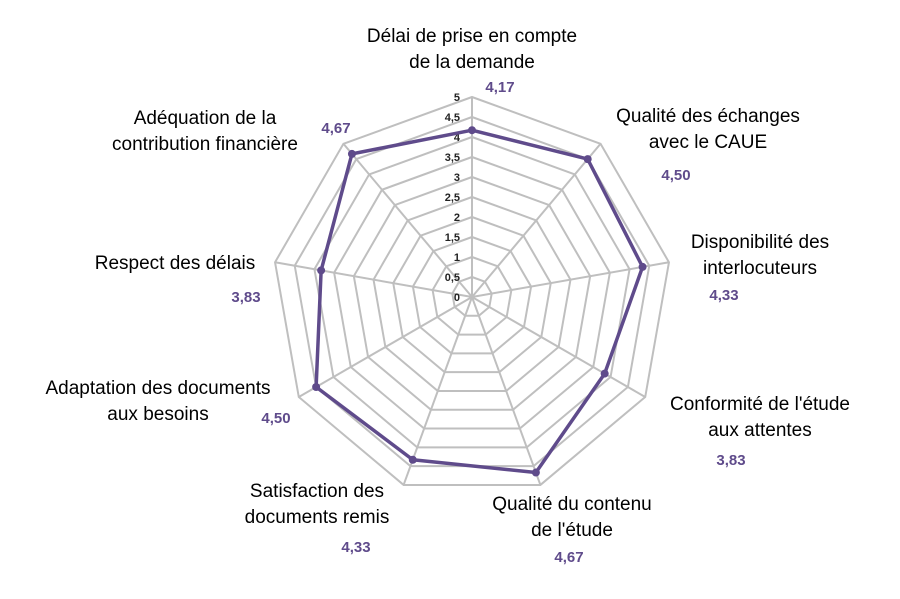  What do you see at coordinates (452, 158) in the screenshot?
I see `radial-tick-label: 3,5` at bounding box center [452, 158].